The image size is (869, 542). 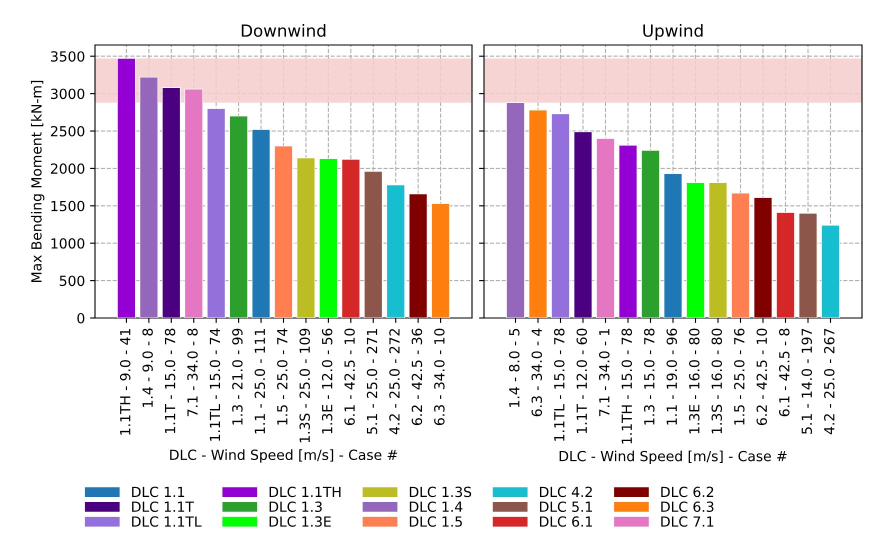 I want to click on y-tick-label: 3000, so click(x=67, y=94).